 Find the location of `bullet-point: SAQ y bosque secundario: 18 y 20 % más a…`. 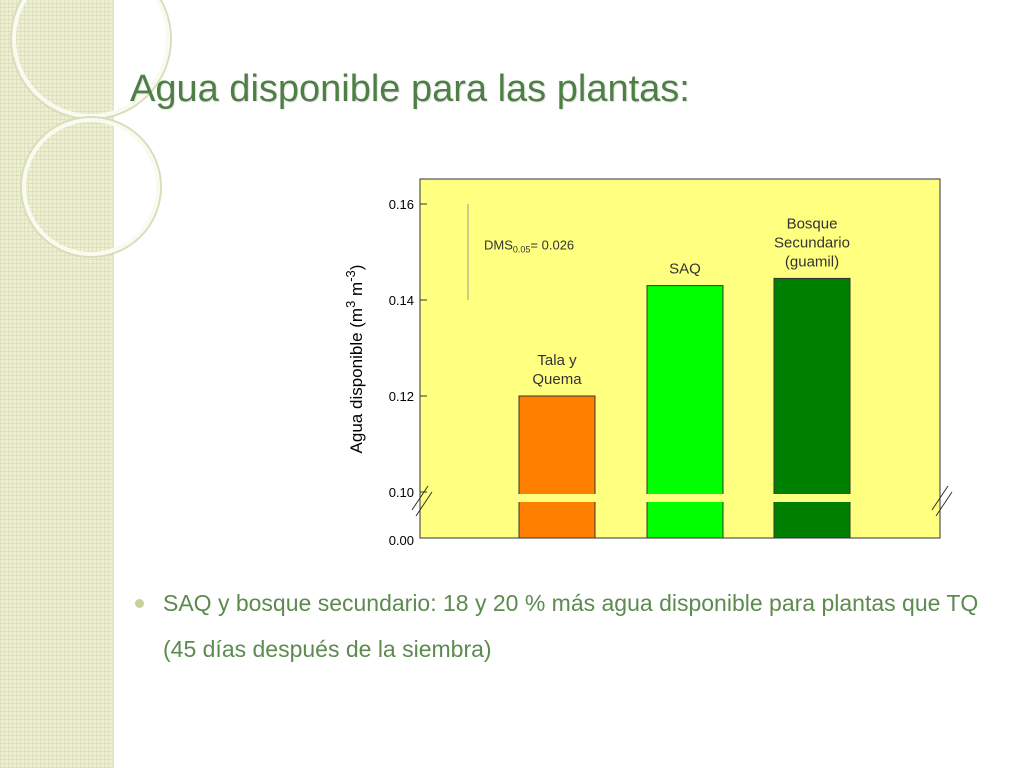

bullet-point: SAQ y bosque secundario: 18 y 20 % más a… is located at coordinates (565, 626).